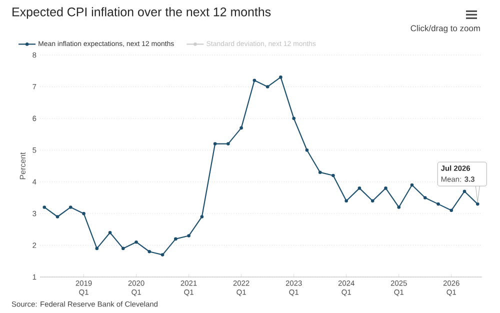 Image resolution: width=500 pixels, height=313 pixels. What do you see at coordinates (141, 13) in the screenshot?
I see `chart-title: Expected CPI inflation over the next 12 months` at bounding box center [141, 13].